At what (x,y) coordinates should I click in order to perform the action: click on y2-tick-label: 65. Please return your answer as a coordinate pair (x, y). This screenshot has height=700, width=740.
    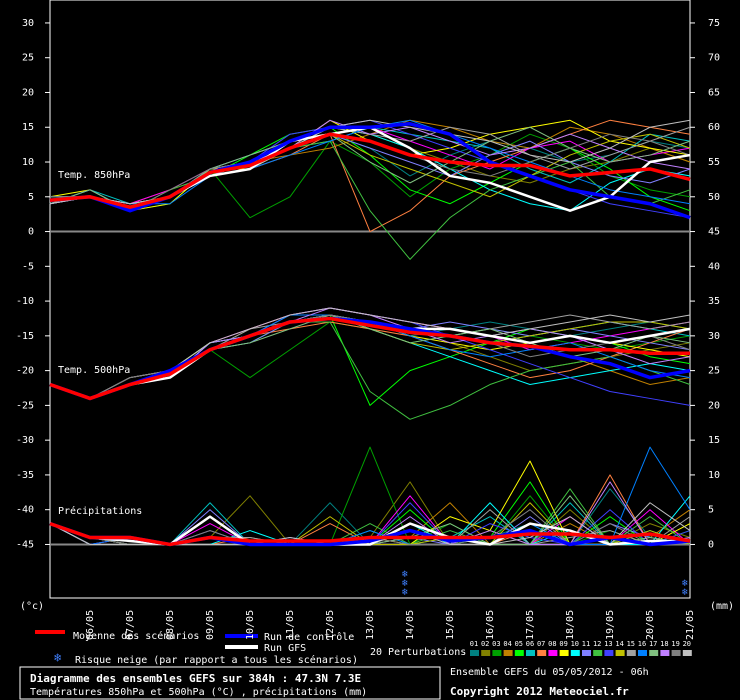
    Looking at the image, I should click on (714, 92).